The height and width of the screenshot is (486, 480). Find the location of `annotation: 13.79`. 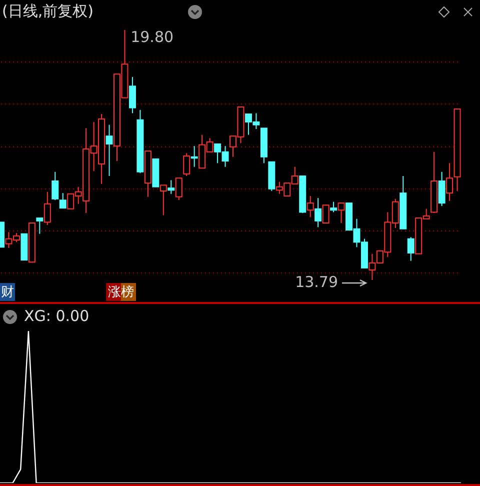

annotation: 13.79 is located at coordinates (317, 282).